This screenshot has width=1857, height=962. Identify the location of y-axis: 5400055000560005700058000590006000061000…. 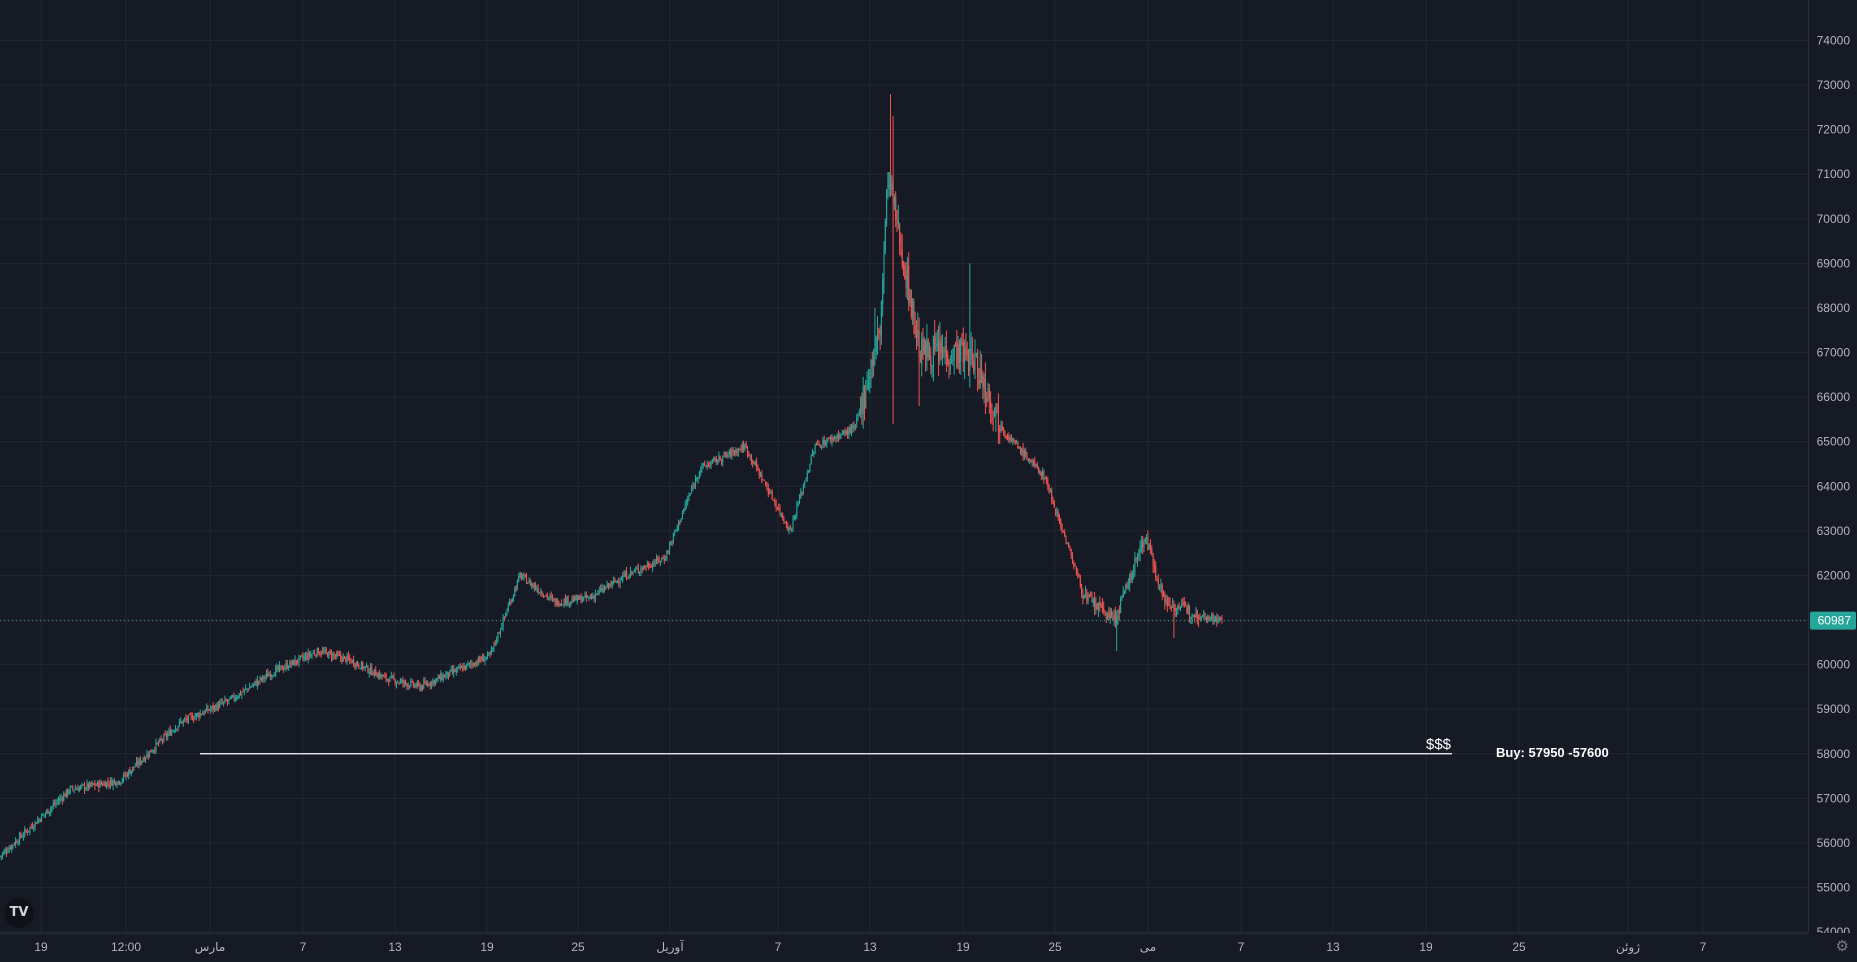
(1832, 478).